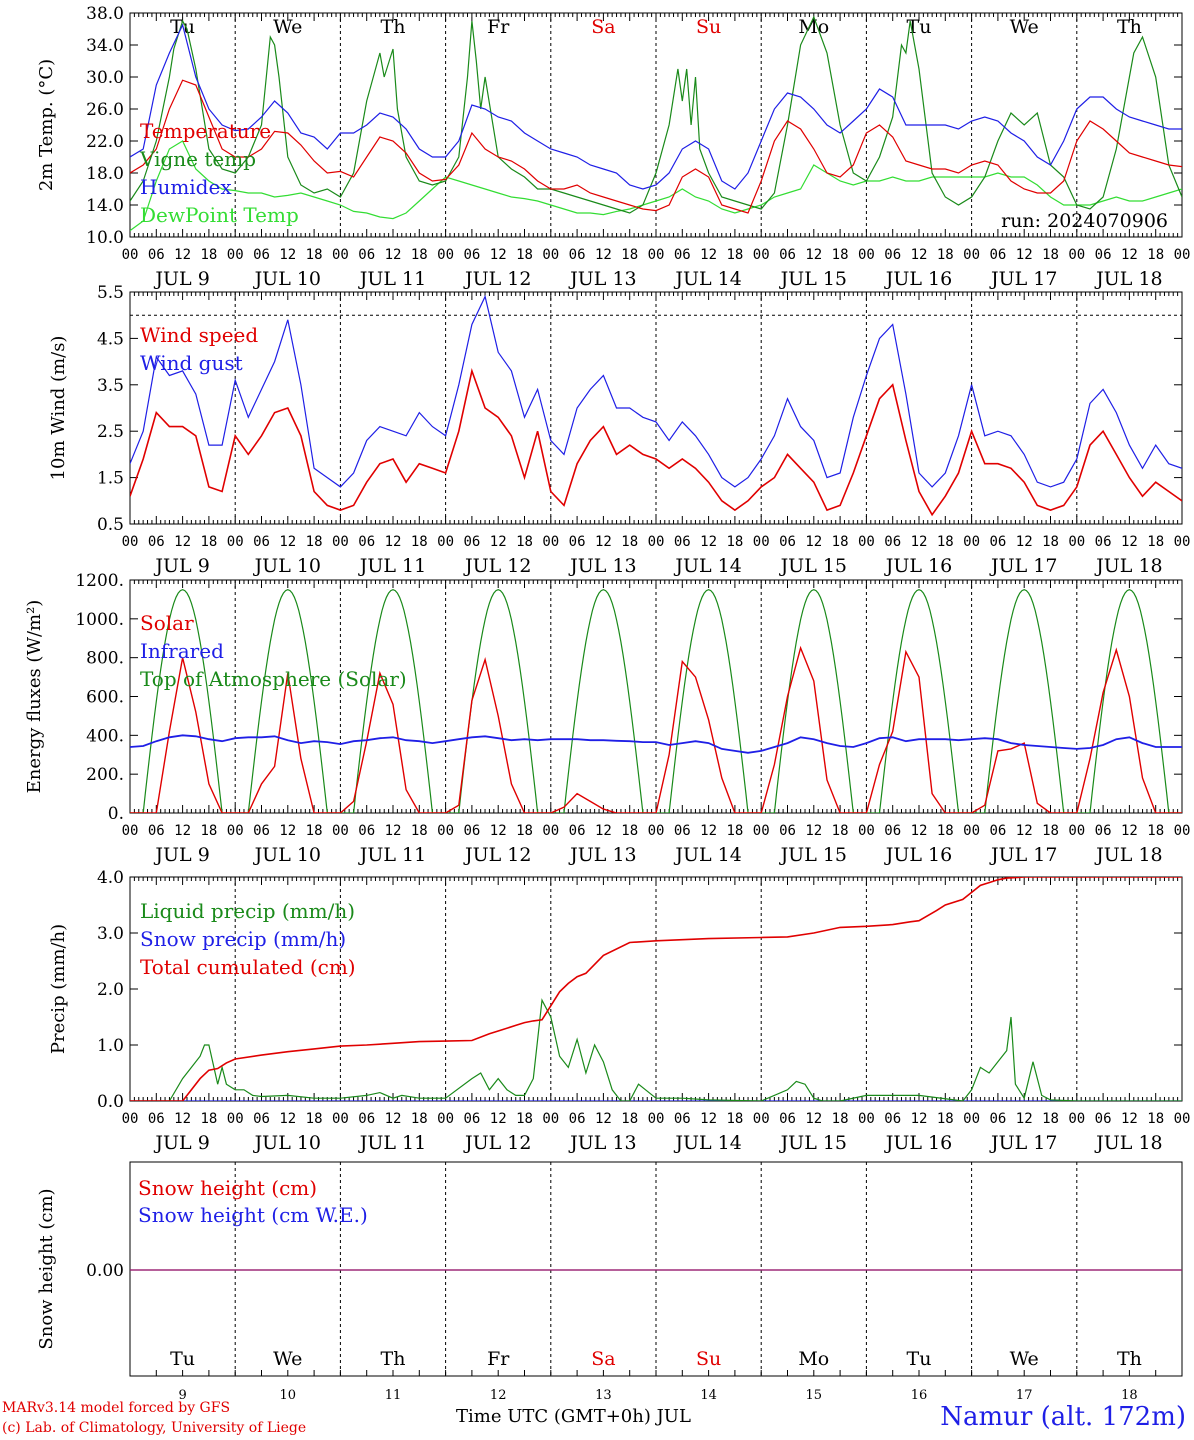  I want to click on toa-solar-line, so click(656, 701).